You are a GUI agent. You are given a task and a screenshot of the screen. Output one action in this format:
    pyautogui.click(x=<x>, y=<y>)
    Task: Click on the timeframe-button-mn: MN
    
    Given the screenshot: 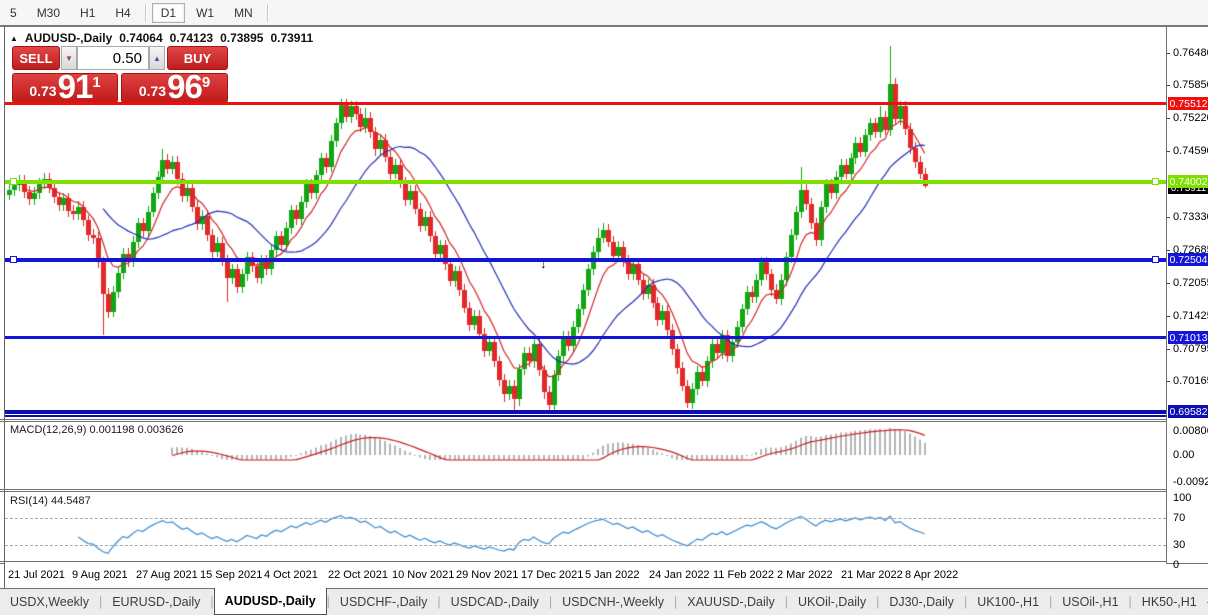 What is the action you would take?
    pyautogui.click(x=243, y=12)
    